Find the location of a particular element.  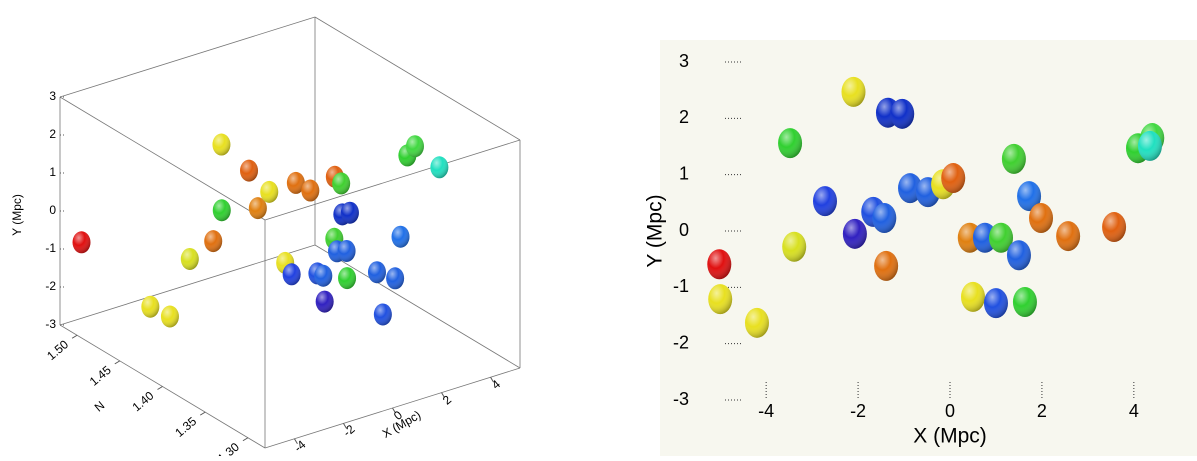

z-tick-label: 1.35 is located at coordinates (185, 427).